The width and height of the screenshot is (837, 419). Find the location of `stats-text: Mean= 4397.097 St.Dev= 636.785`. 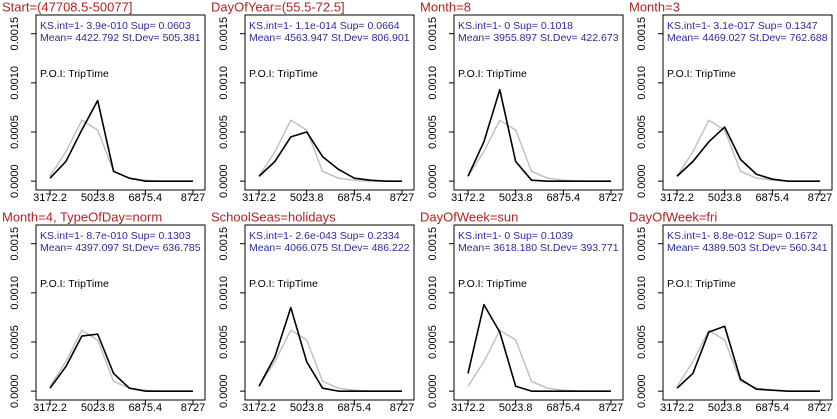

stats-text: Mean= 4397.097 St.Dev= 636.785 is located at coordinates (120, 248).